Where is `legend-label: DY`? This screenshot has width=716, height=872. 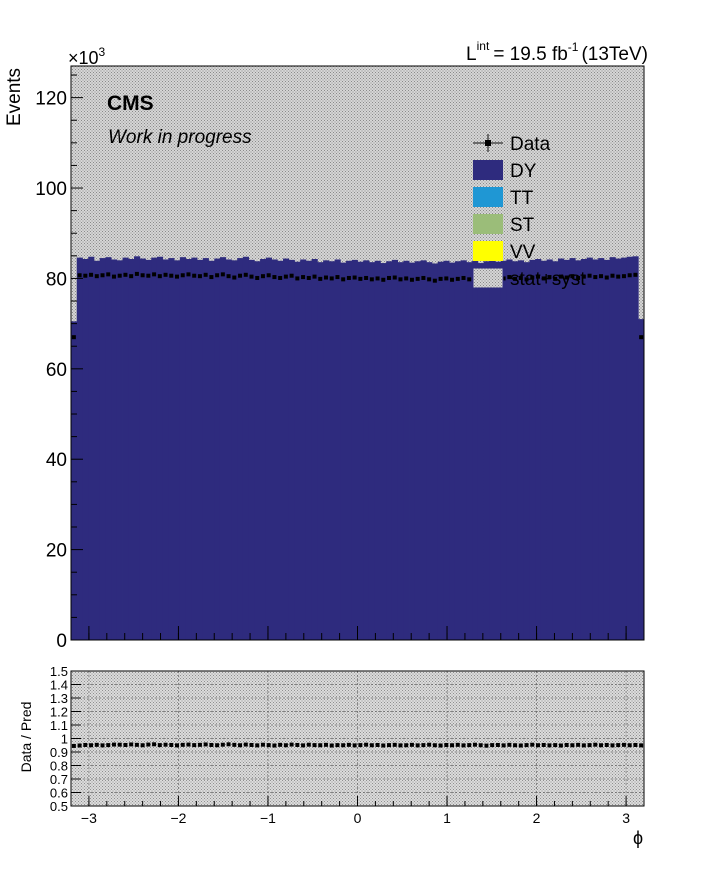 legend-label: DY is located at coordinates (523, 171).